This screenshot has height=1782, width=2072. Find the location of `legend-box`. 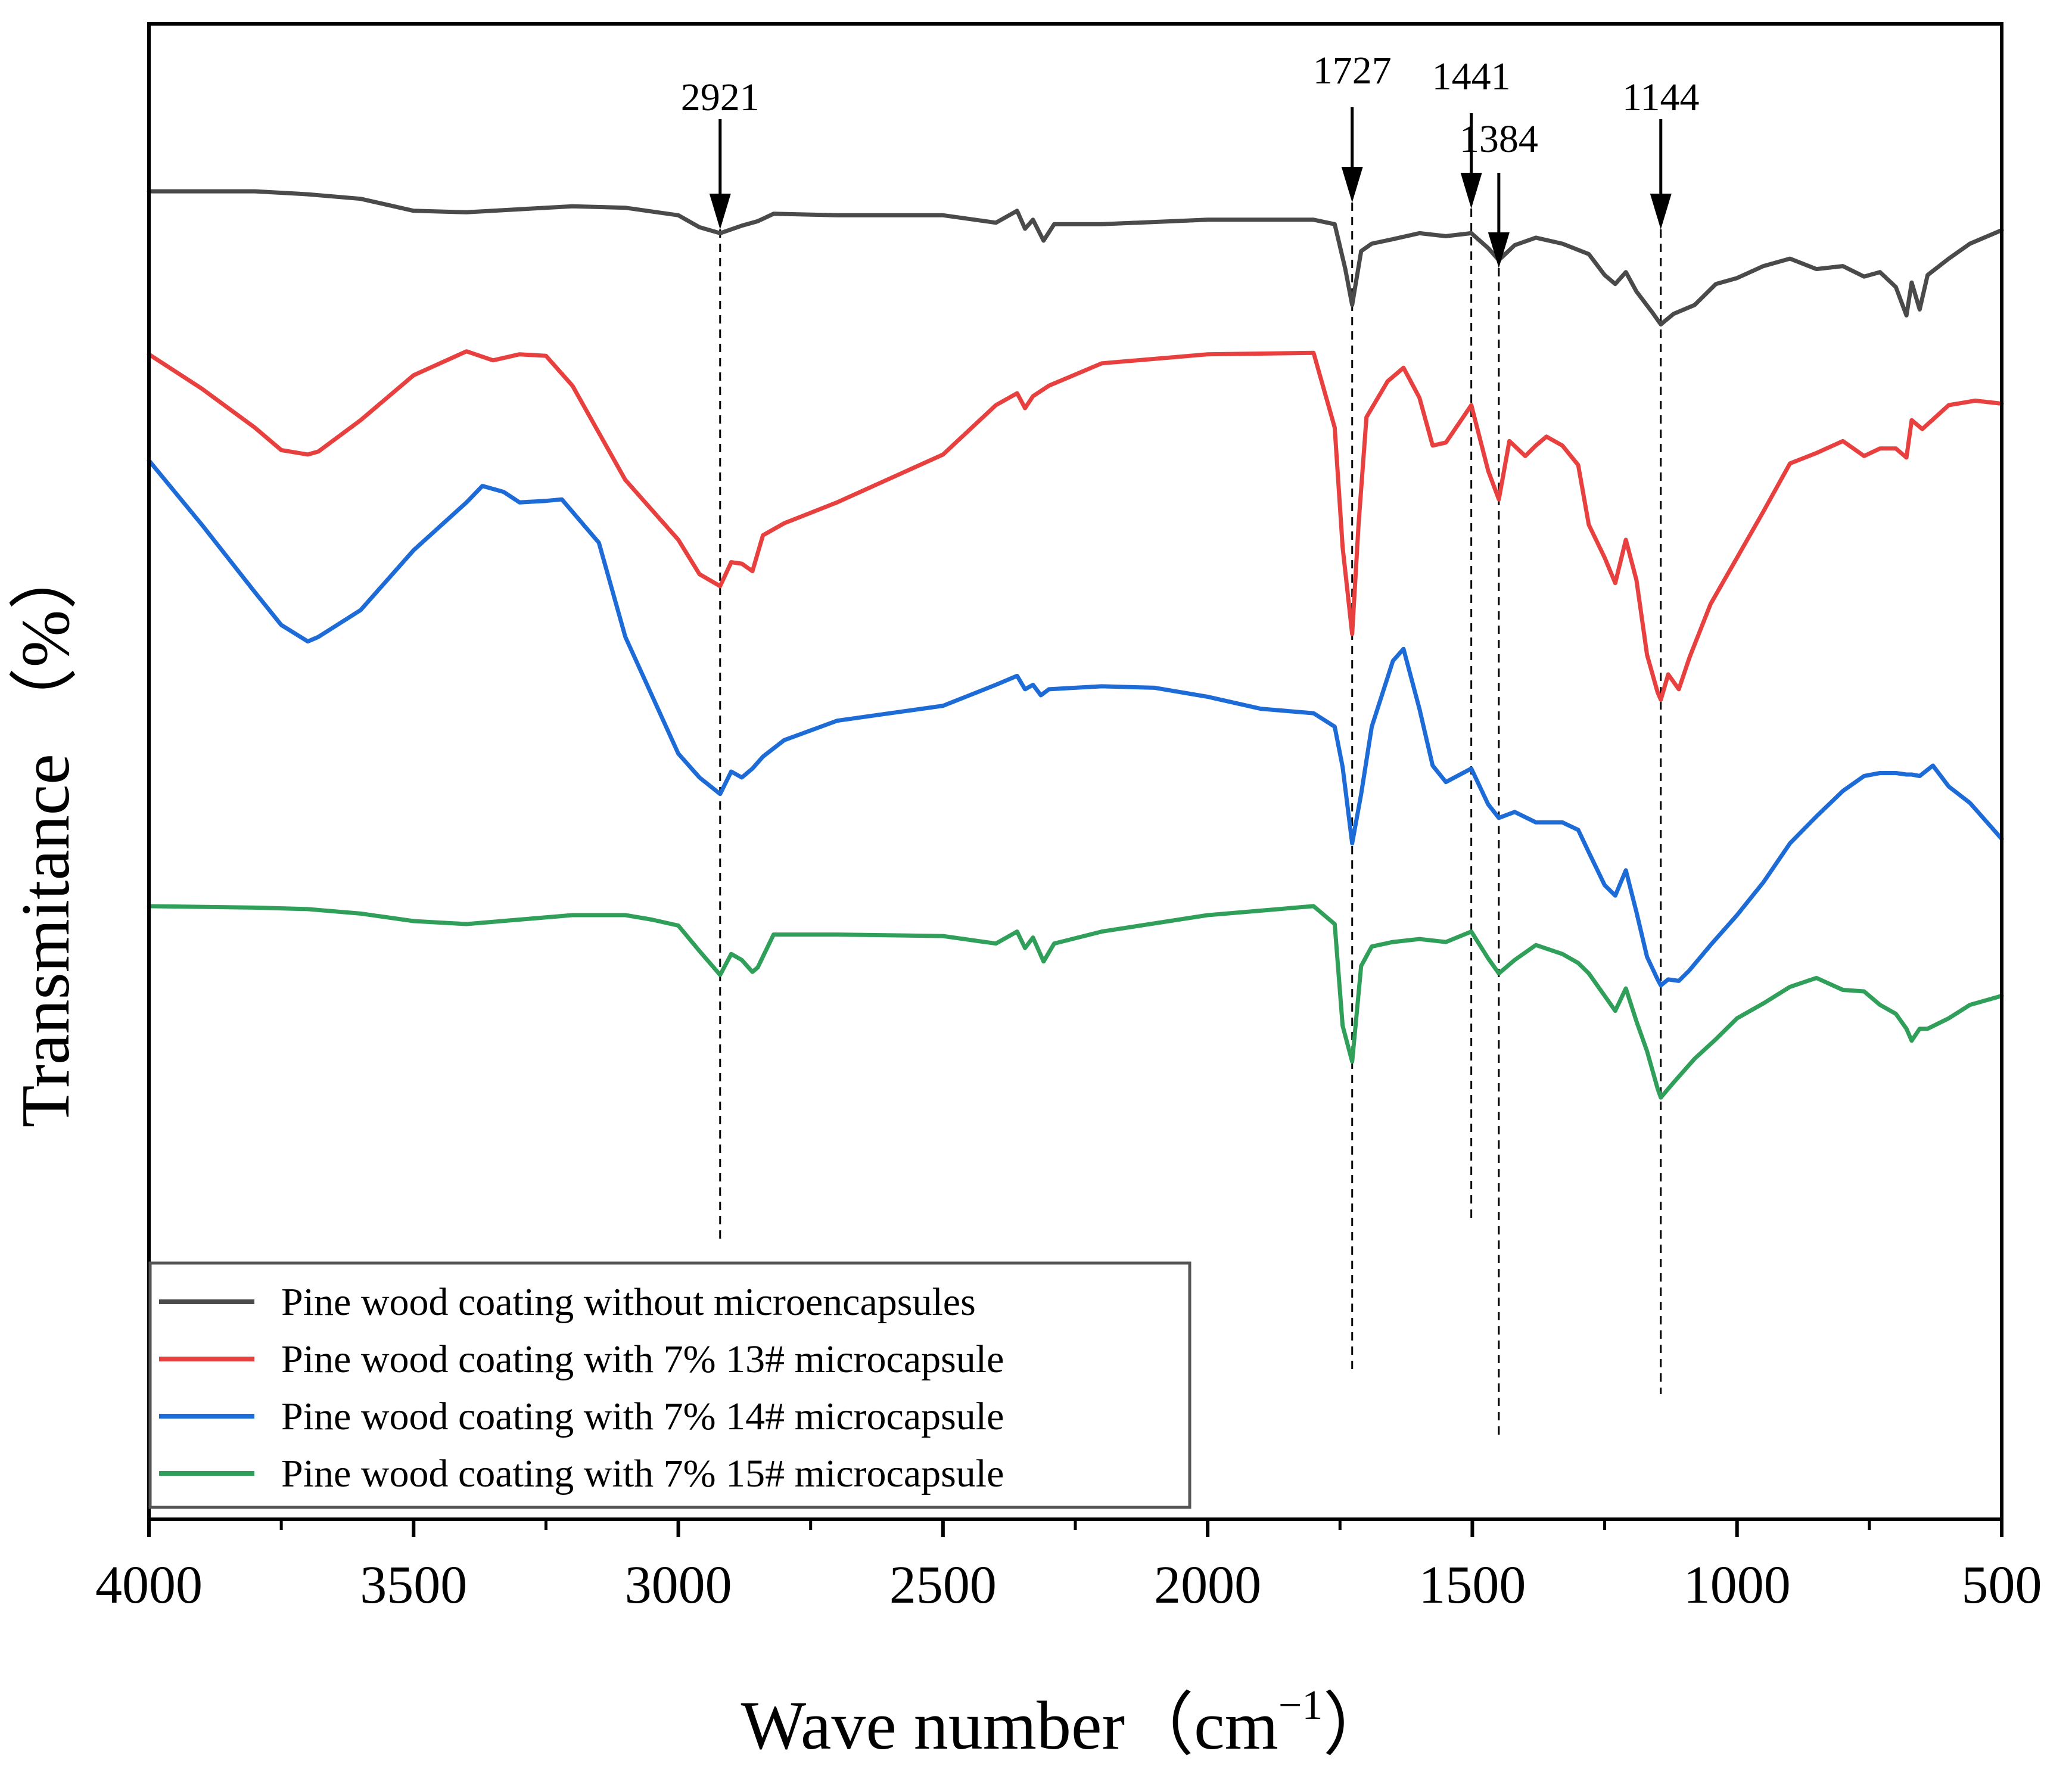

legend-box is located at coordinates (669, 1385).